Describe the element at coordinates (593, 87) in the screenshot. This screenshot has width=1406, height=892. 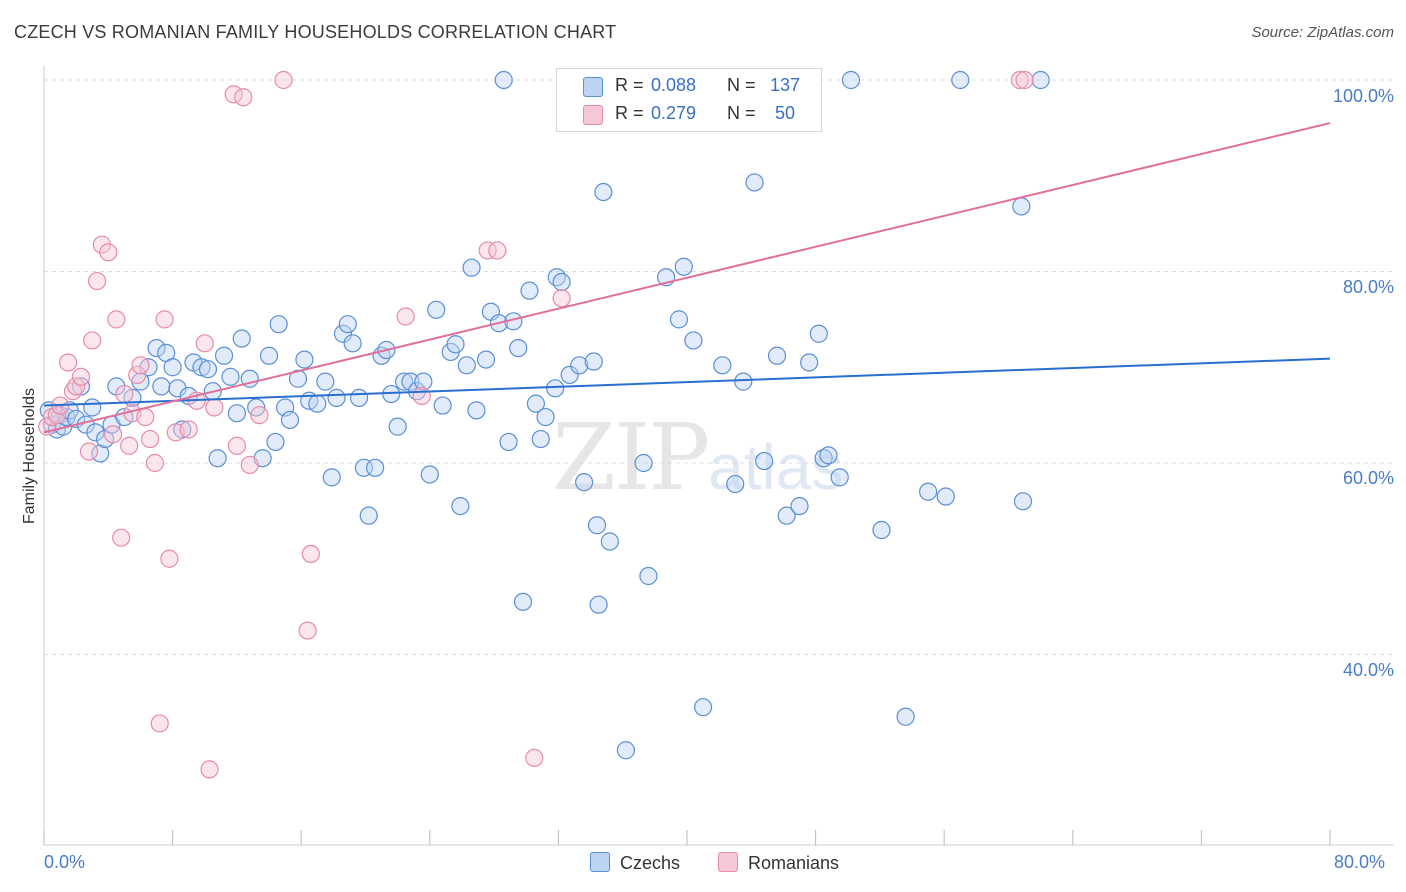
I see `czech-swatch` at that location.